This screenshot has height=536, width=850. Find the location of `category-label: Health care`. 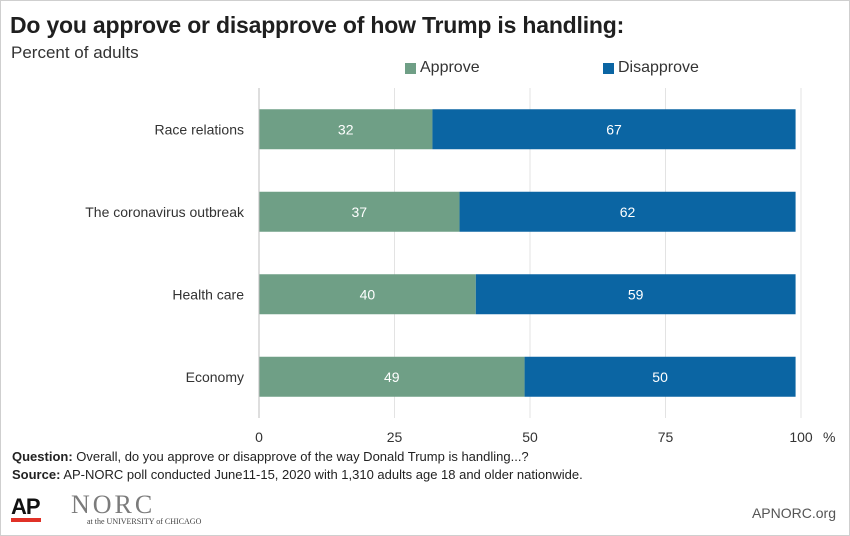

category-label: Health care is located at coordinates (208, 294).